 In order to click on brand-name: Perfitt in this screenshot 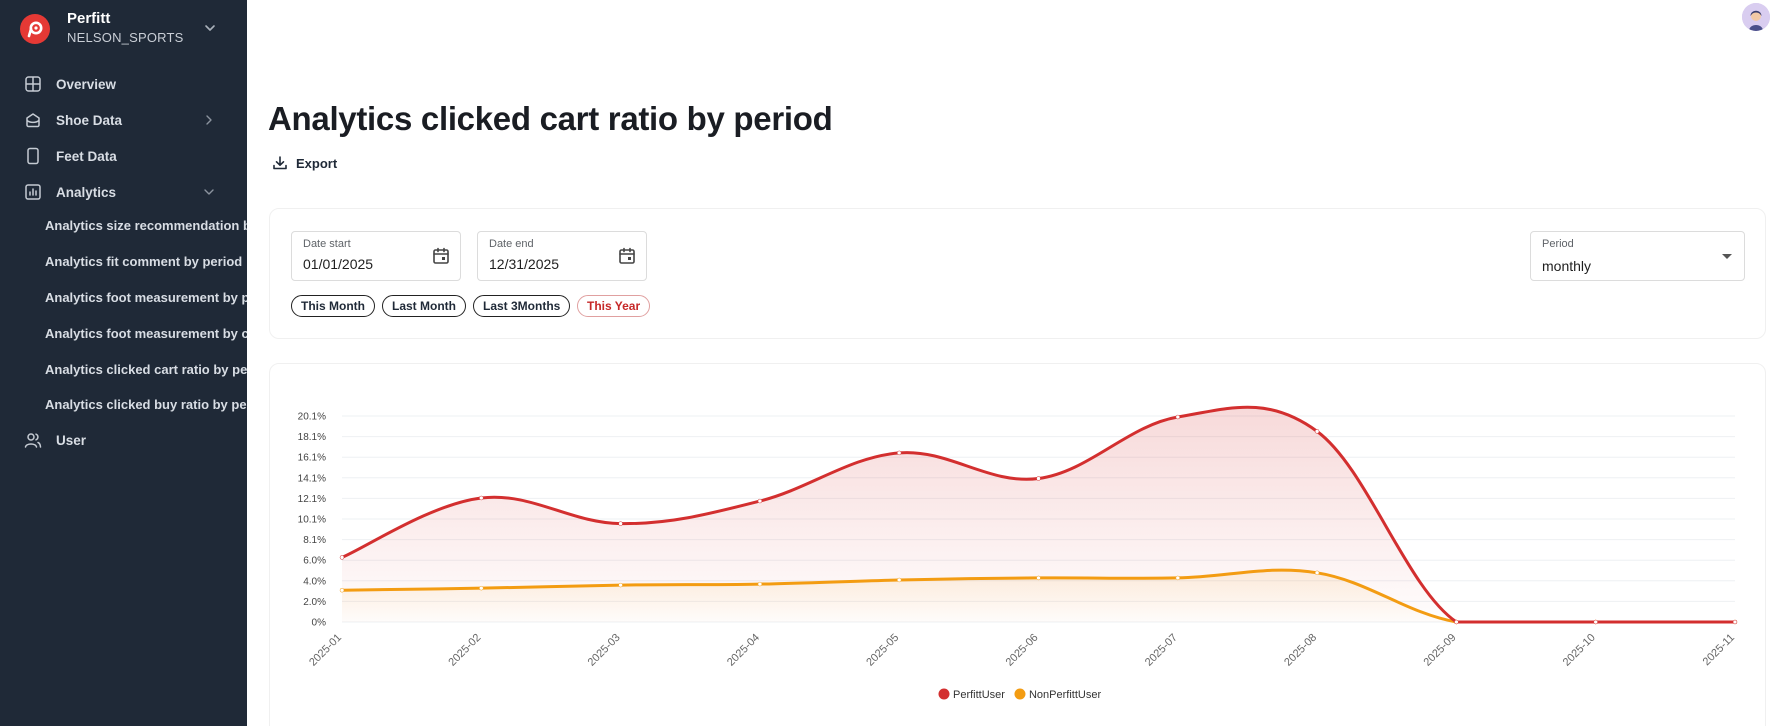, I will do `click(89, 18)`.